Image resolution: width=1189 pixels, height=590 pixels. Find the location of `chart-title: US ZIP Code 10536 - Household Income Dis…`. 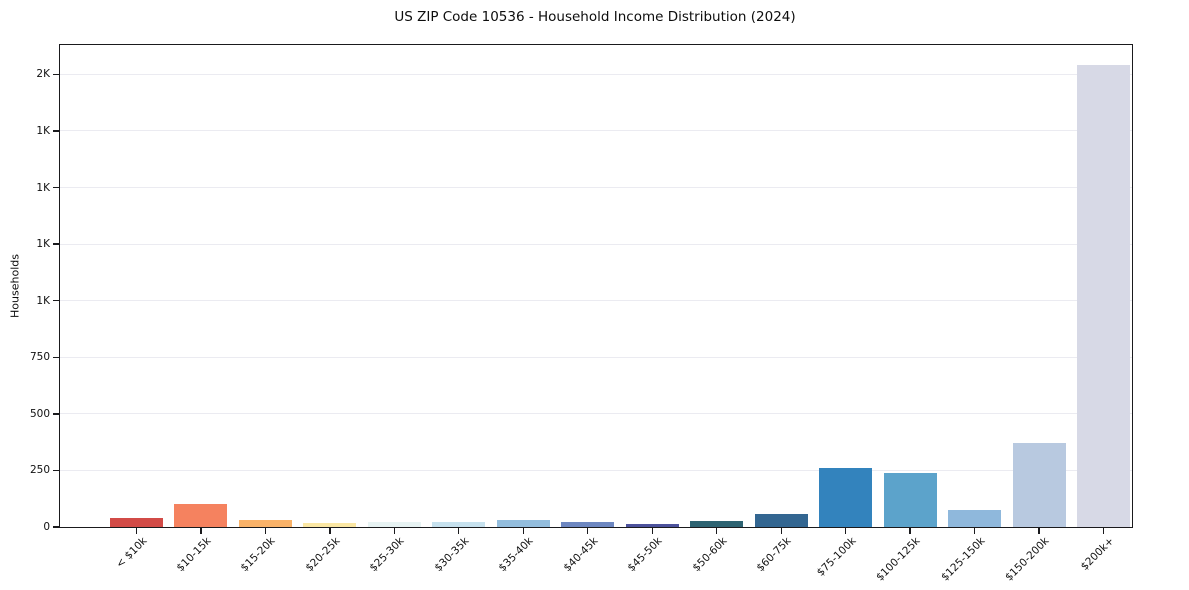

chart-title: US ZIP Code 10536 - Household Income Dis… is located at coordinates (595, 17).